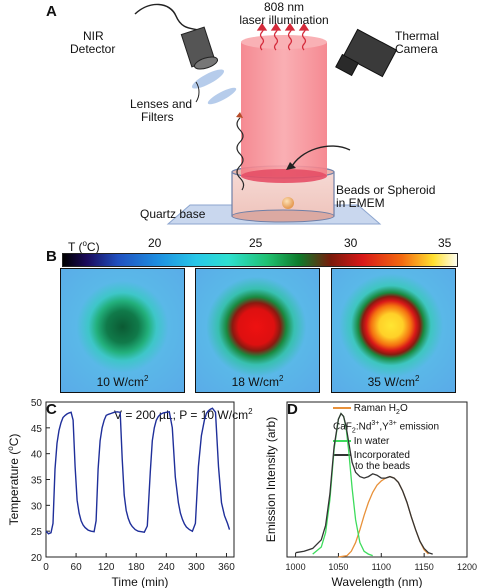  I want to click on x-tick-label: 0, so click(46, 567).